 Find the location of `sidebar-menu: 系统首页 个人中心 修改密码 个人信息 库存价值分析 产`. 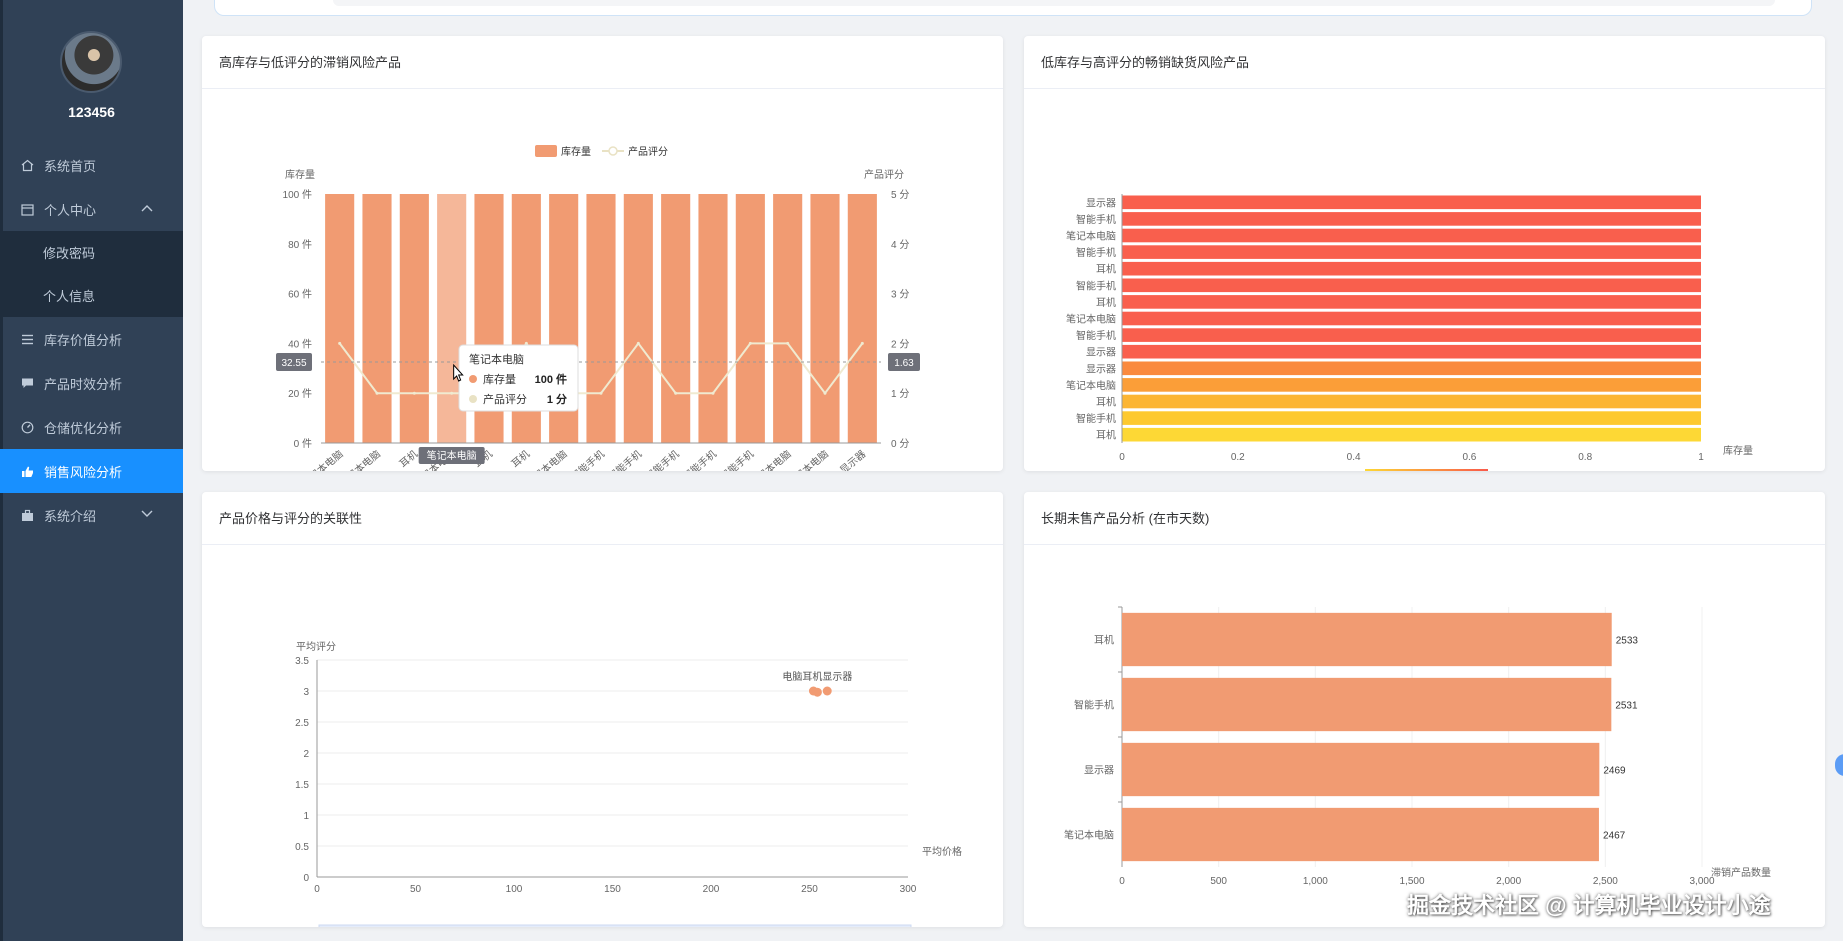

sidebar-menu: 系统首页 个人中心 修改密码 个人信息 库存价值分析 产 is located at coordinates (91, 340).